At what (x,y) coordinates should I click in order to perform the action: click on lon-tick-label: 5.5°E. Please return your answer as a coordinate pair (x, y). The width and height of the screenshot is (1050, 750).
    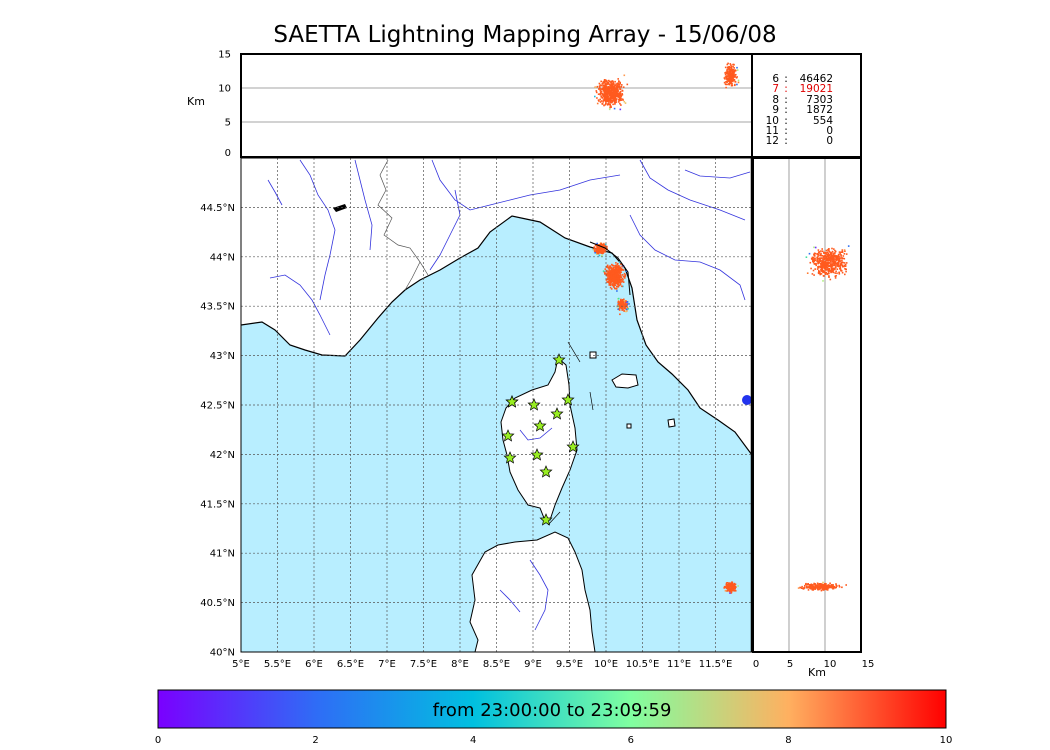
    Looking at the image, I should click on (277, 664).